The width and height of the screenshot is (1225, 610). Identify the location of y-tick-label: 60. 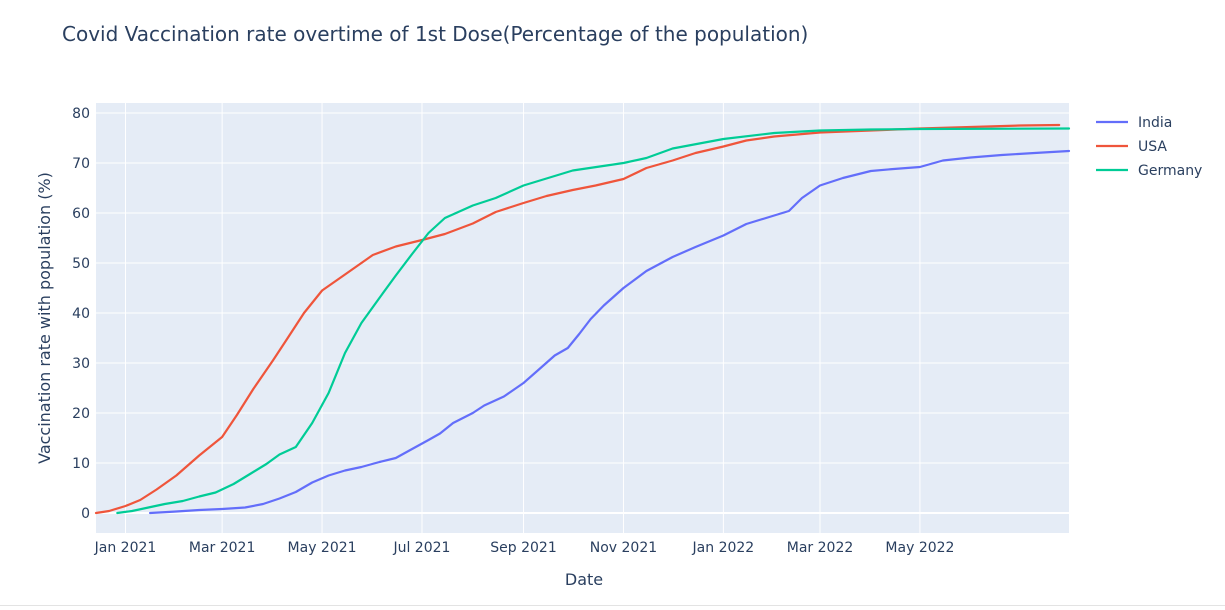
(81, 214).